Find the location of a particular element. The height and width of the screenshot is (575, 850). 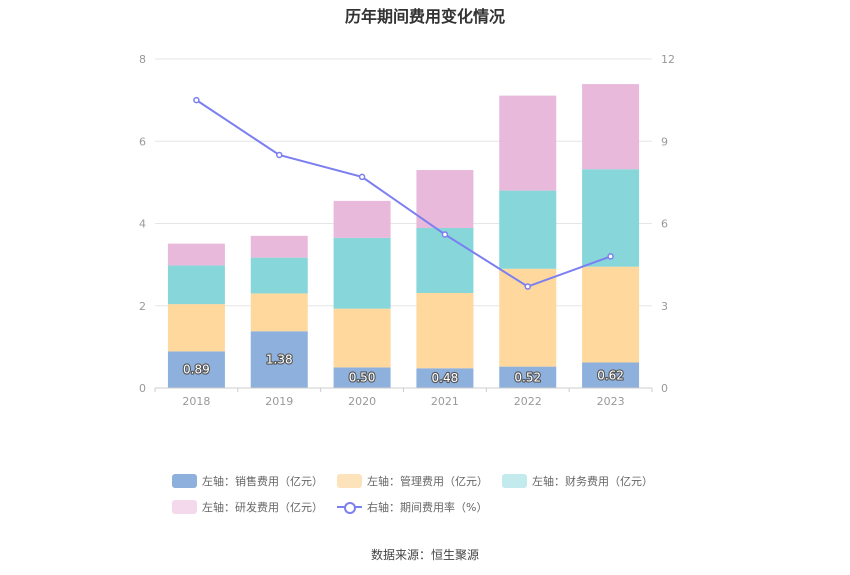

legend-label: 左轴：财务费用（亿元） is located at coordinates (592, 481).